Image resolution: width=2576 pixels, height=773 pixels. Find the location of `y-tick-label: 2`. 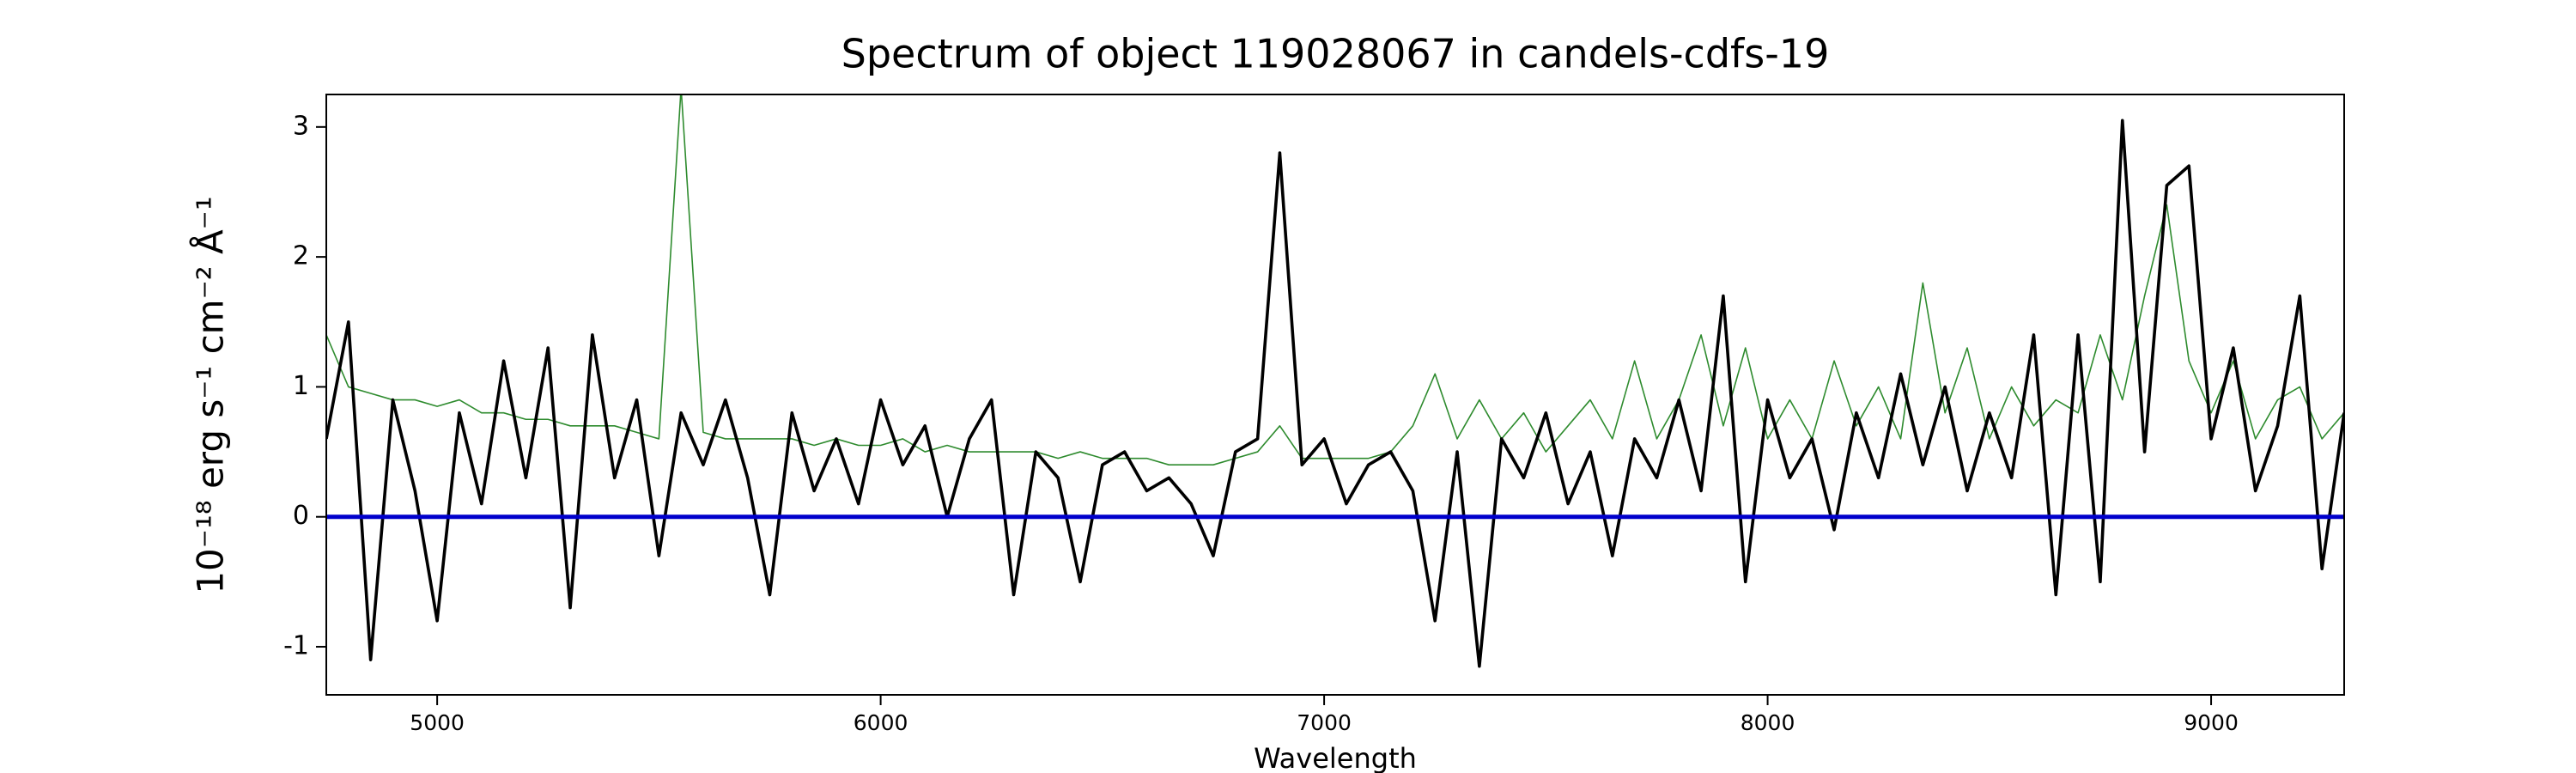

y-tick-label: 2 is located at coordinates (301, 256).